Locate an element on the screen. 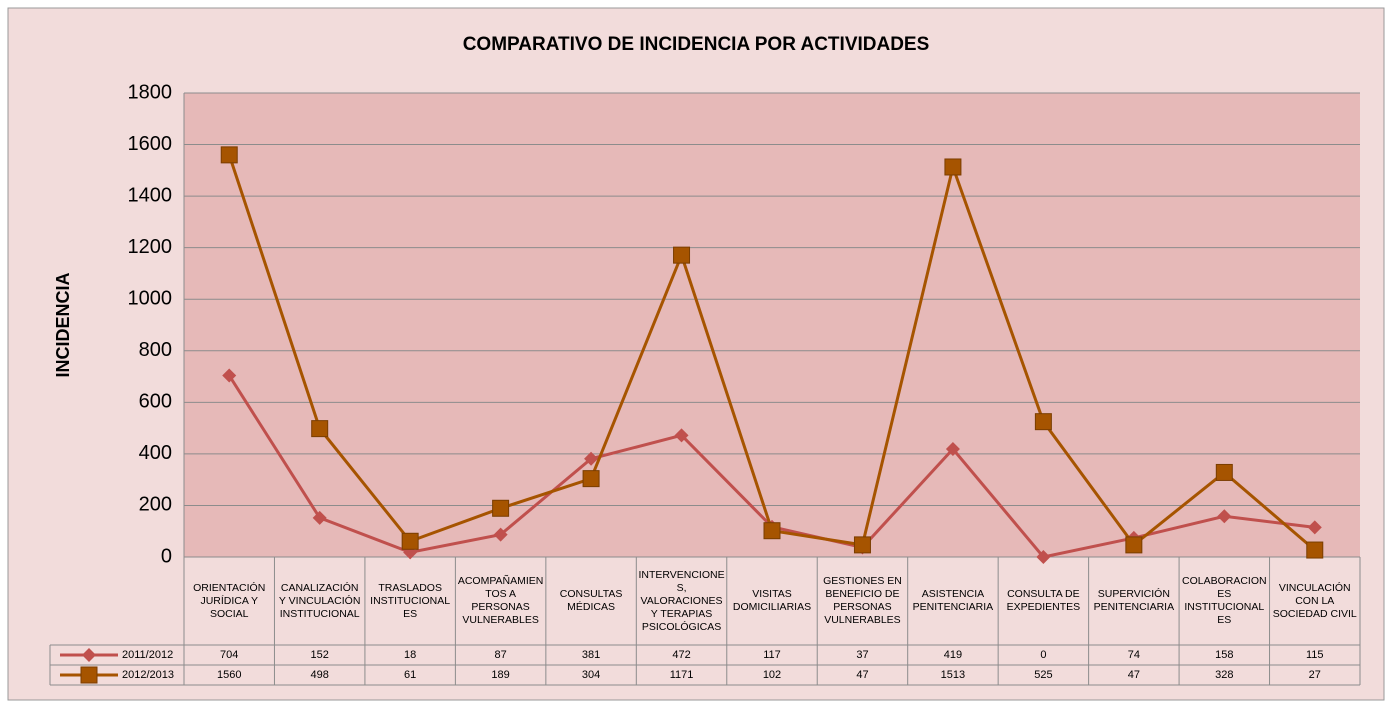  x-tick-label: CONSULTAS MÉDICAS is located at coordinates (591, 600).